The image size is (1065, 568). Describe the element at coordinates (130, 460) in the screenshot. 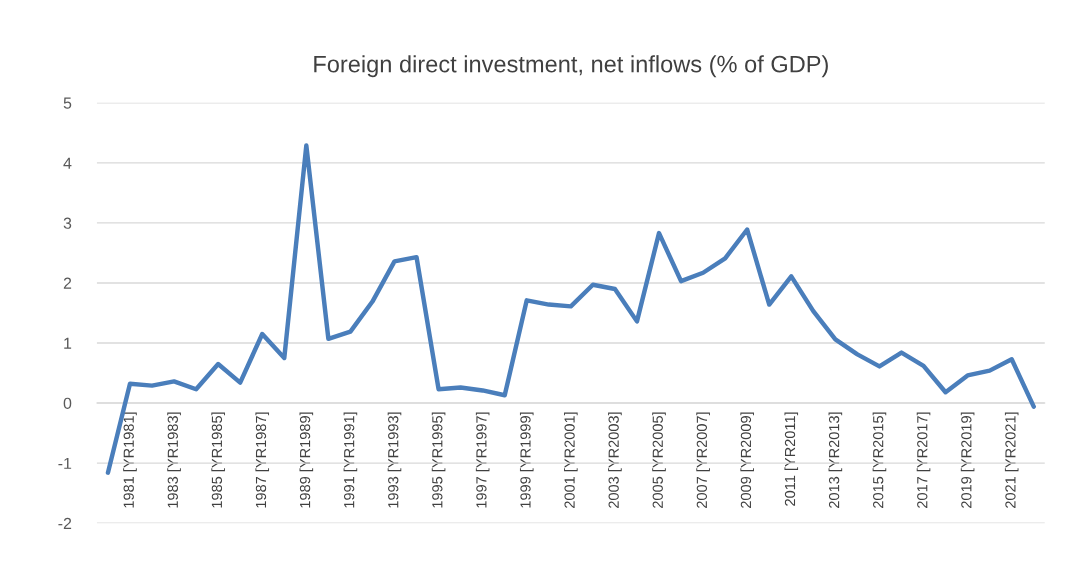

I see `x-tick-label: 1981 [YR1981]` at that location.